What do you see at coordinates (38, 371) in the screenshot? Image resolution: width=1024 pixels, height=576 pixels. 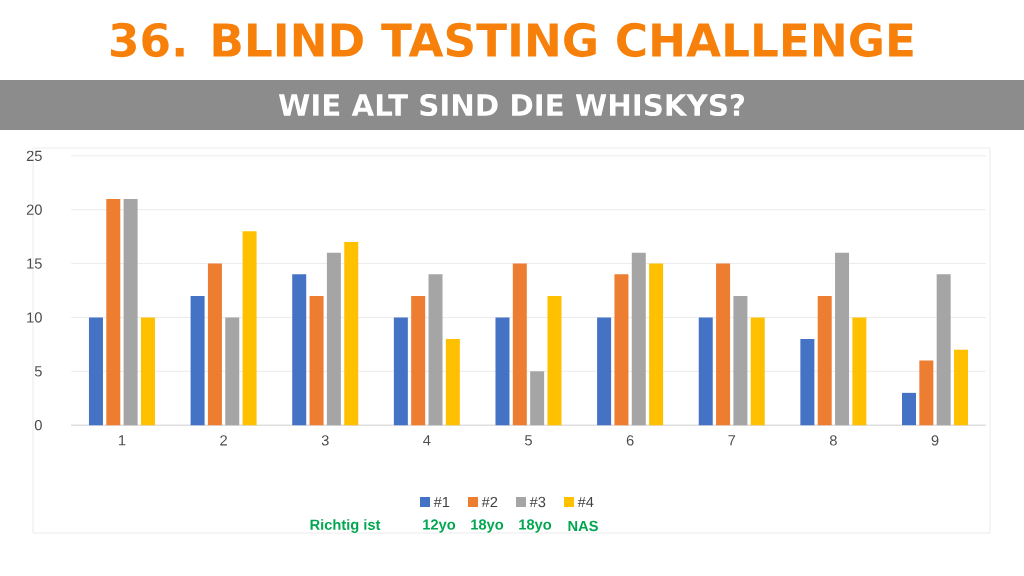 I see `y-tick-label: 5` at bounding box center [38, 371].